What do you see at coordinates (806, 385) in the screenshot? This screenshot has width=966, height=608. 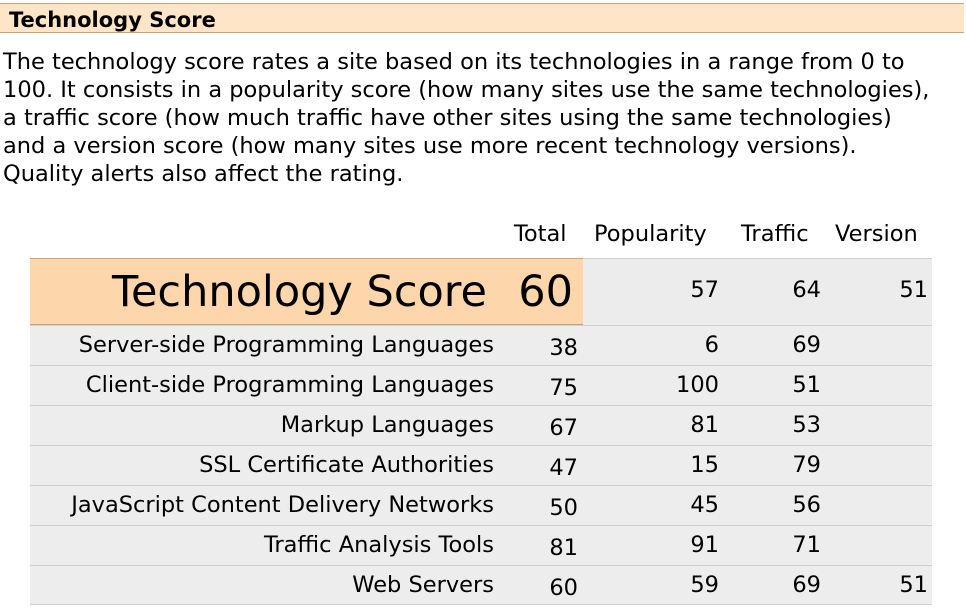 I see `row-traffic: 51` at bounding box center [806, 385].